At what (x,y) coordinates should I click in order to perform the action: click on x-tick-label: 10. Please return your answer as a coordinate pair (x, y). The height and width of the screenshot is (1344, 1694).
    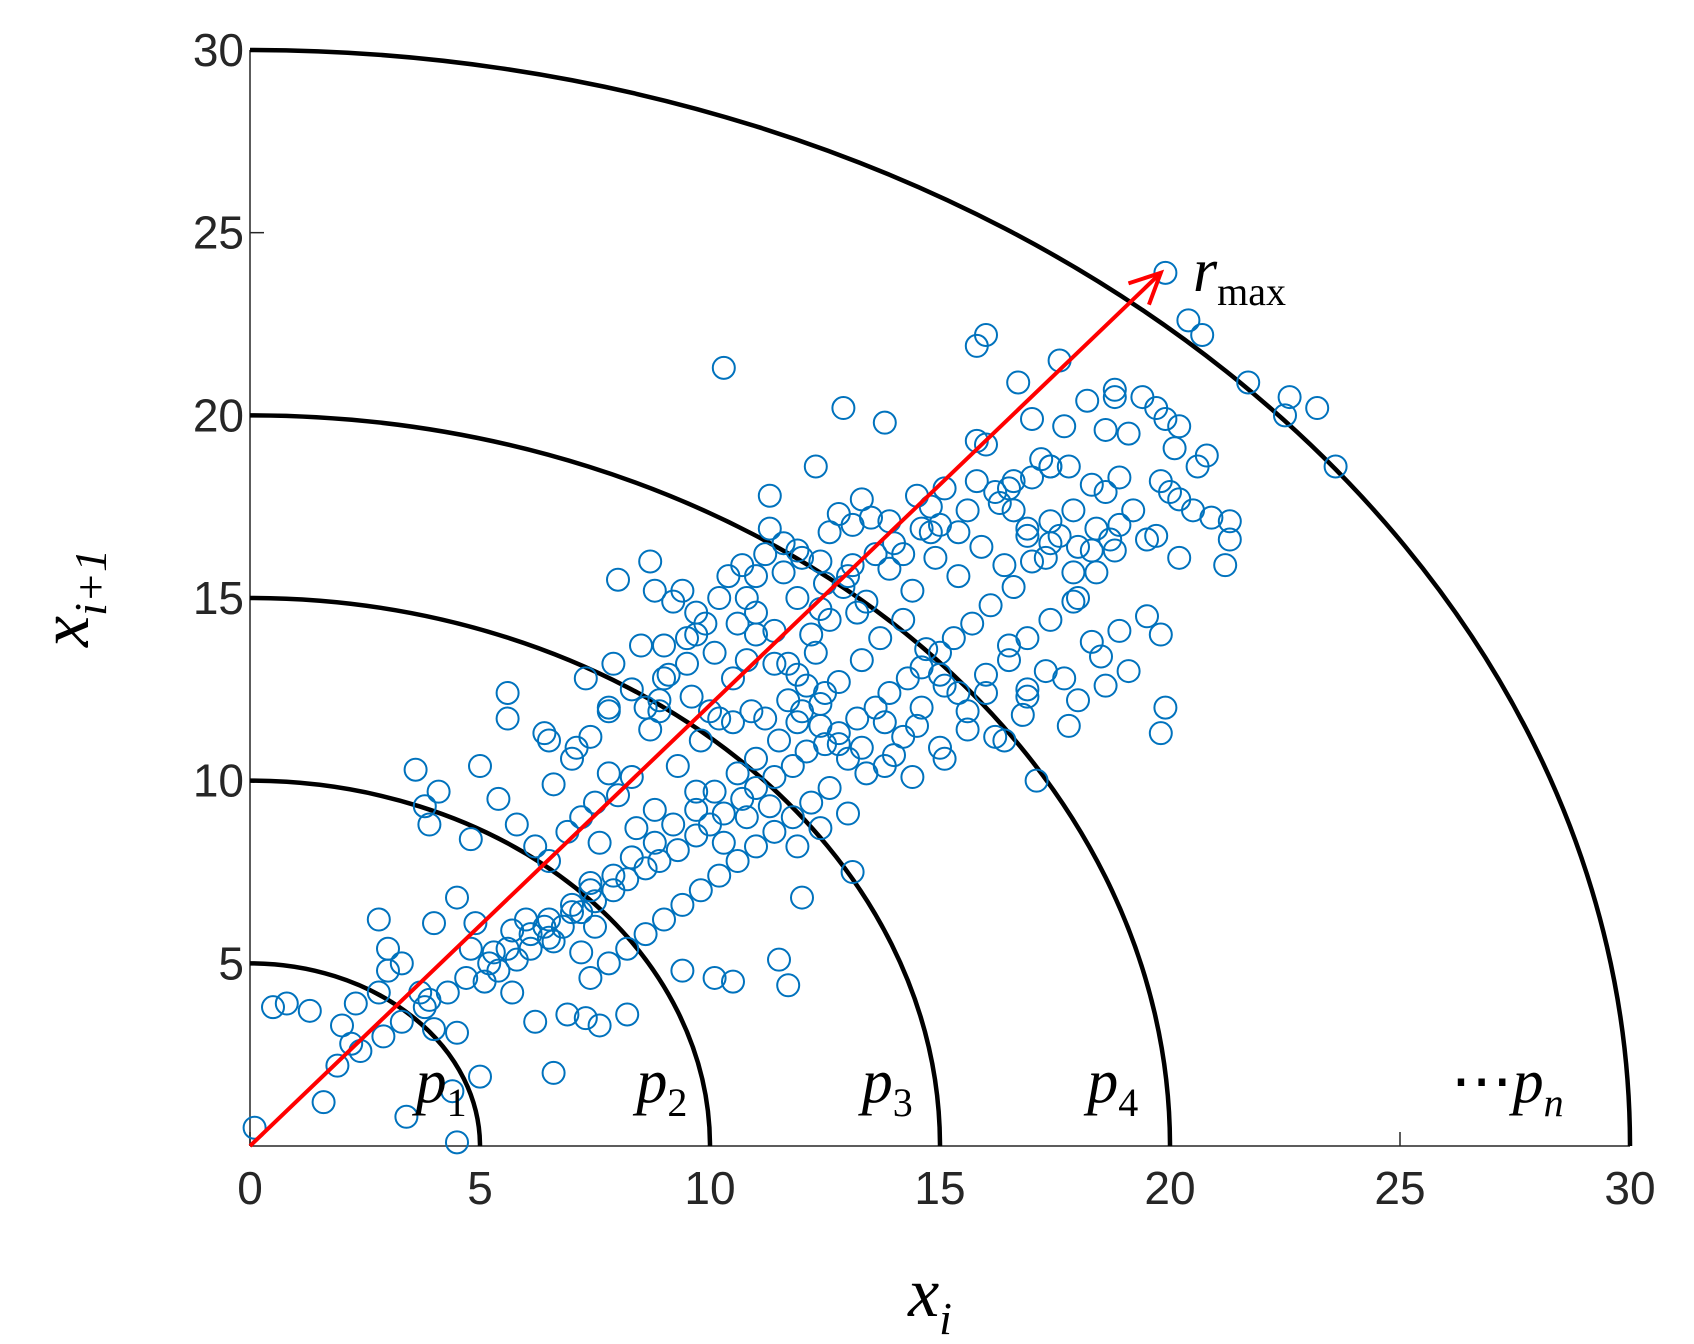
    Looking at the image, I should click on (709, 1188).